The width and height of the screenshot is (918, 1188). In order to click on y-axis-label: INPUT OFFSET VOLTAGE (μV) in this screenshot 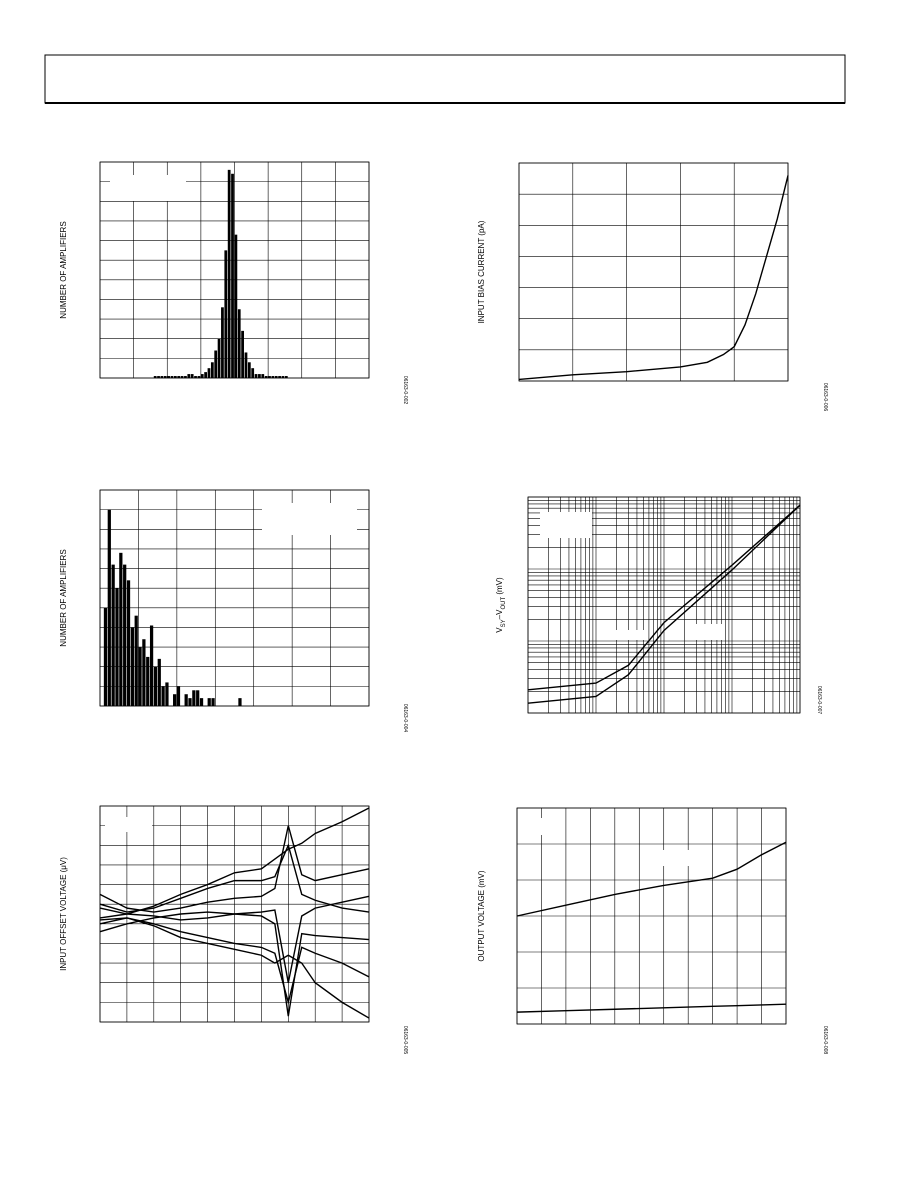, I will do `click(63, 914)`.